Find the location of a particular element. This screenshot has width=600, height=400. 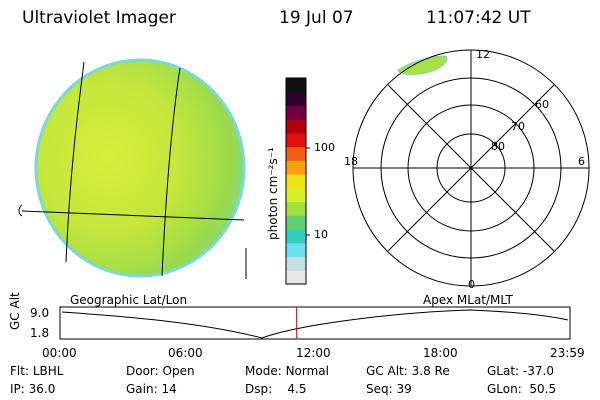

stat-glon: GLon: 50.5 is located at coordinates (522, 389).